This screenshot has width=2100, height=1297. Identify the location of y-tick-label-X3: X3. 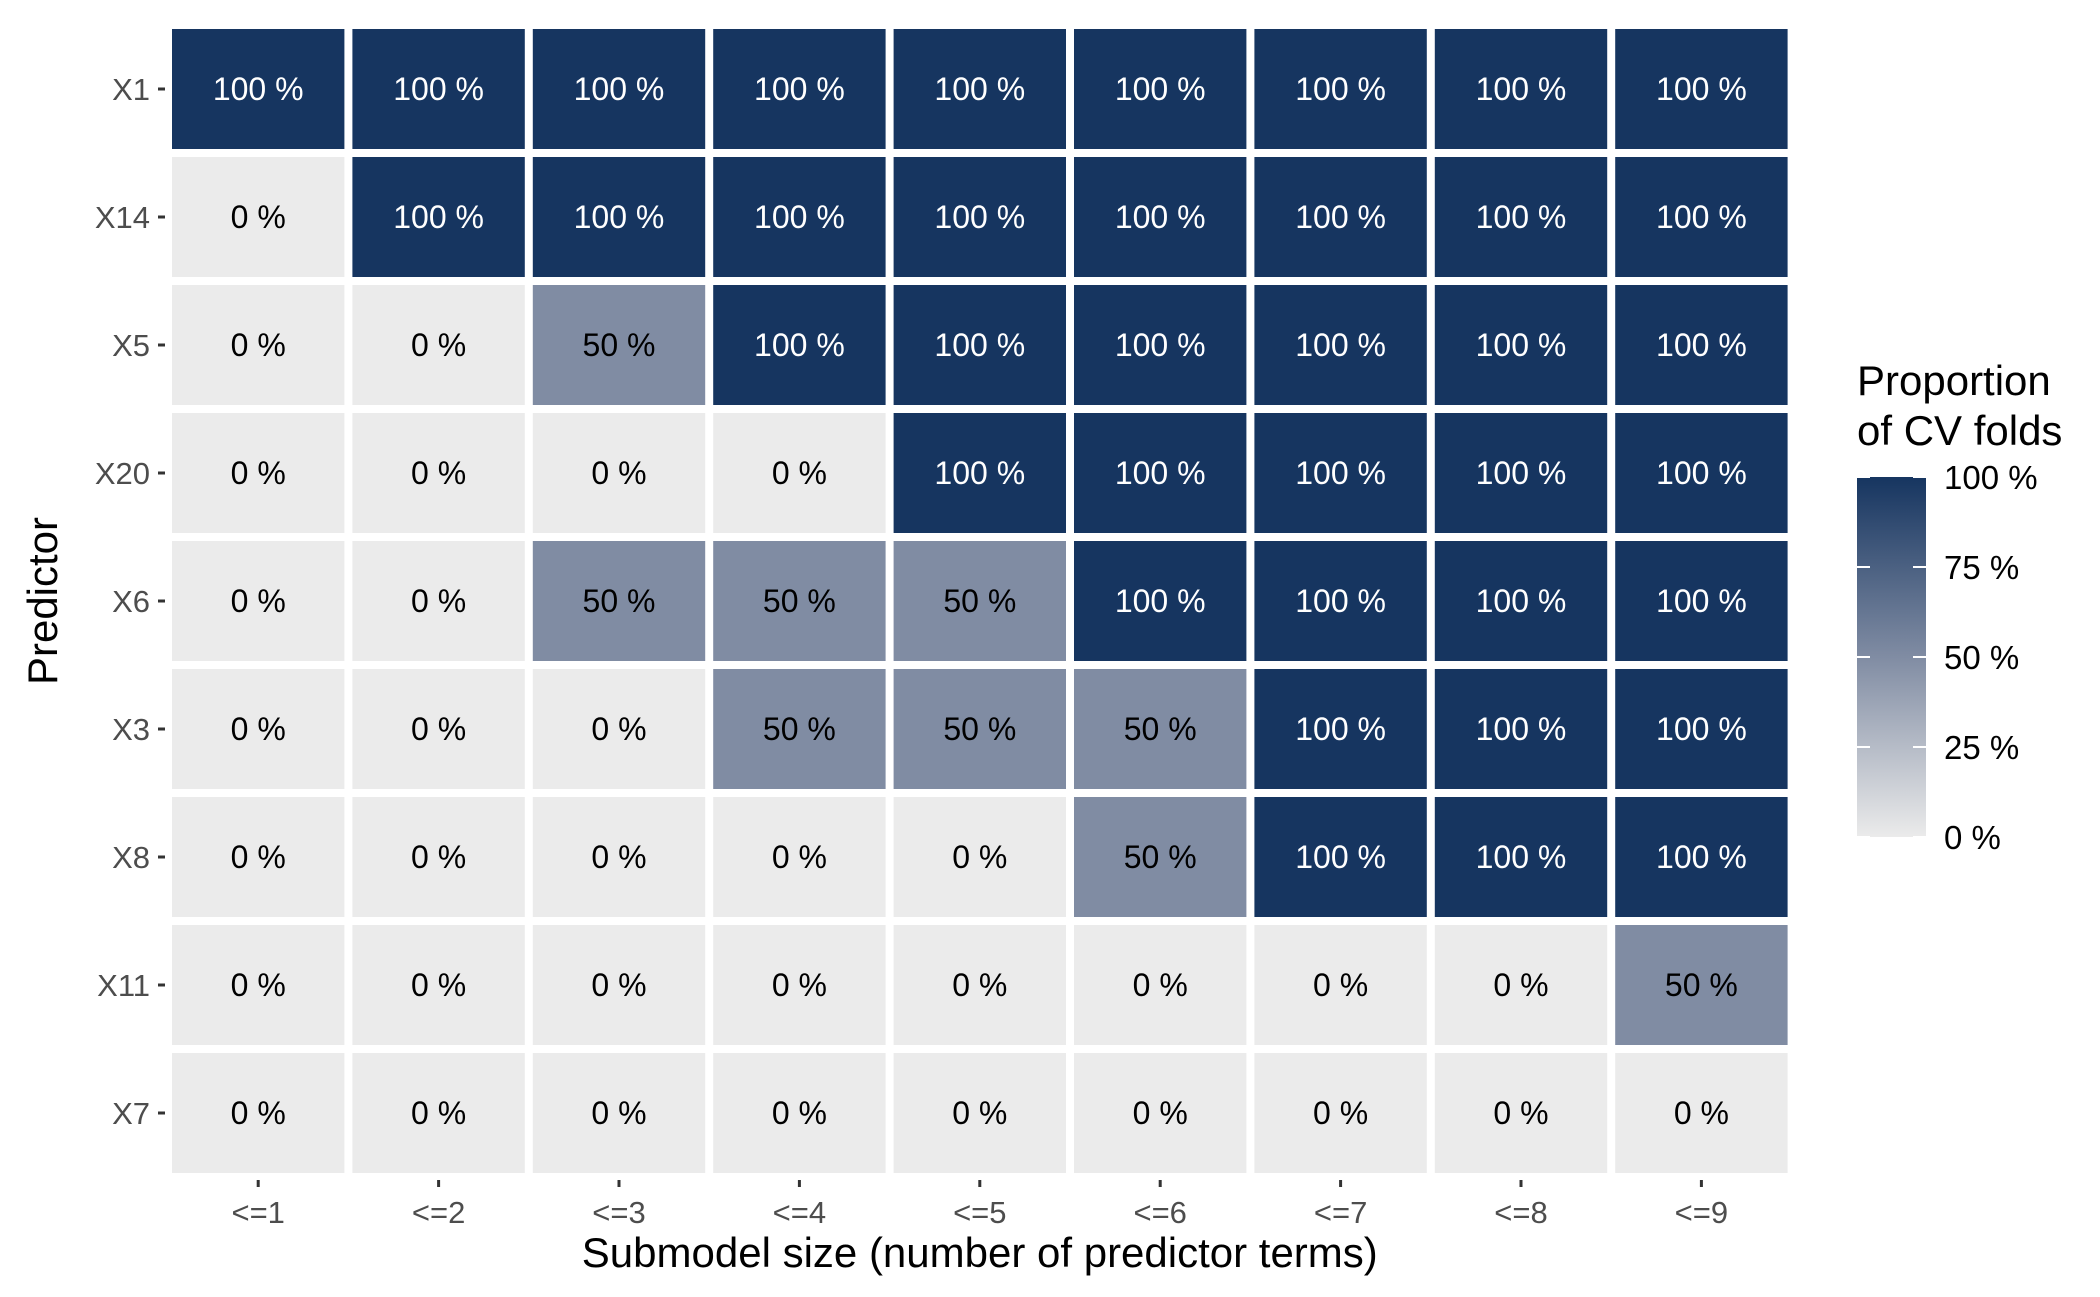
(131, 729).